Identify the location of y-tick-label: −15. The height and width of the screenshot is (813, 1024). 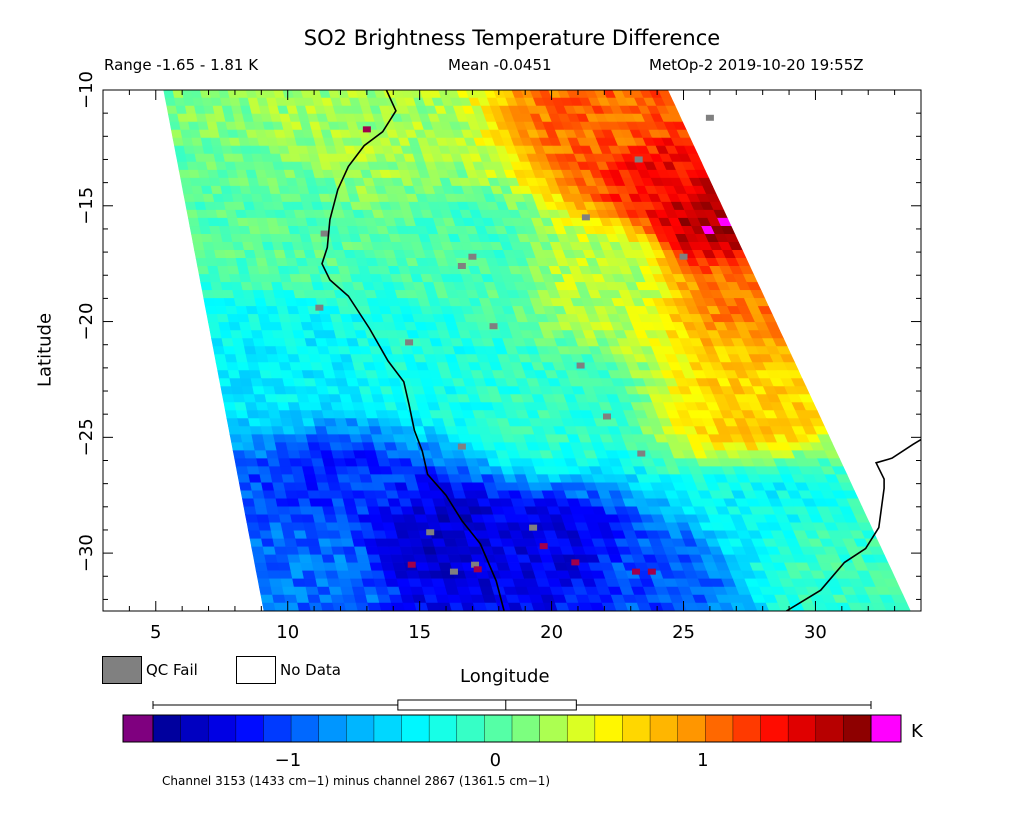
(86, 206).